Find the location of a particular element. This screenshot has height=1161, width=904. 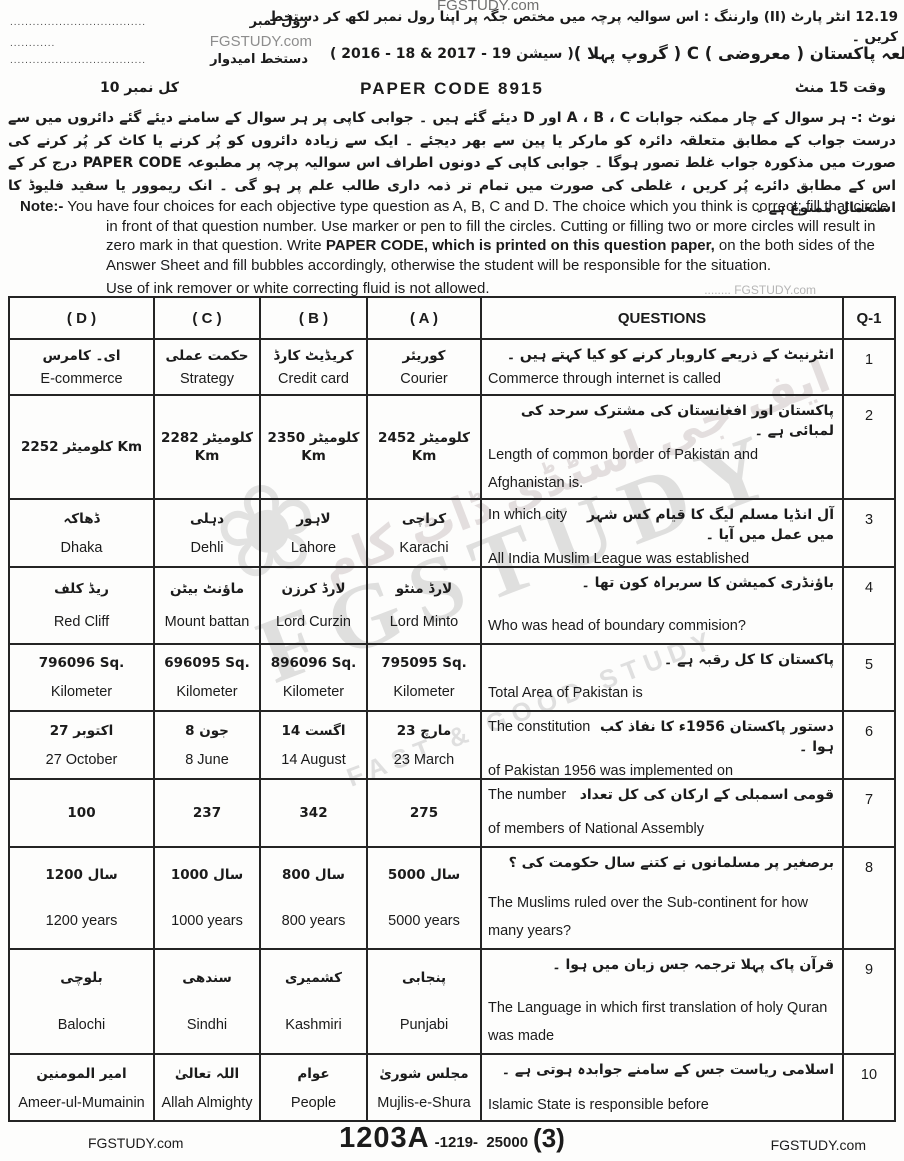

option-b-urdu-text: کلومیٹر 2350 Km is located at coordinates (313, 447).